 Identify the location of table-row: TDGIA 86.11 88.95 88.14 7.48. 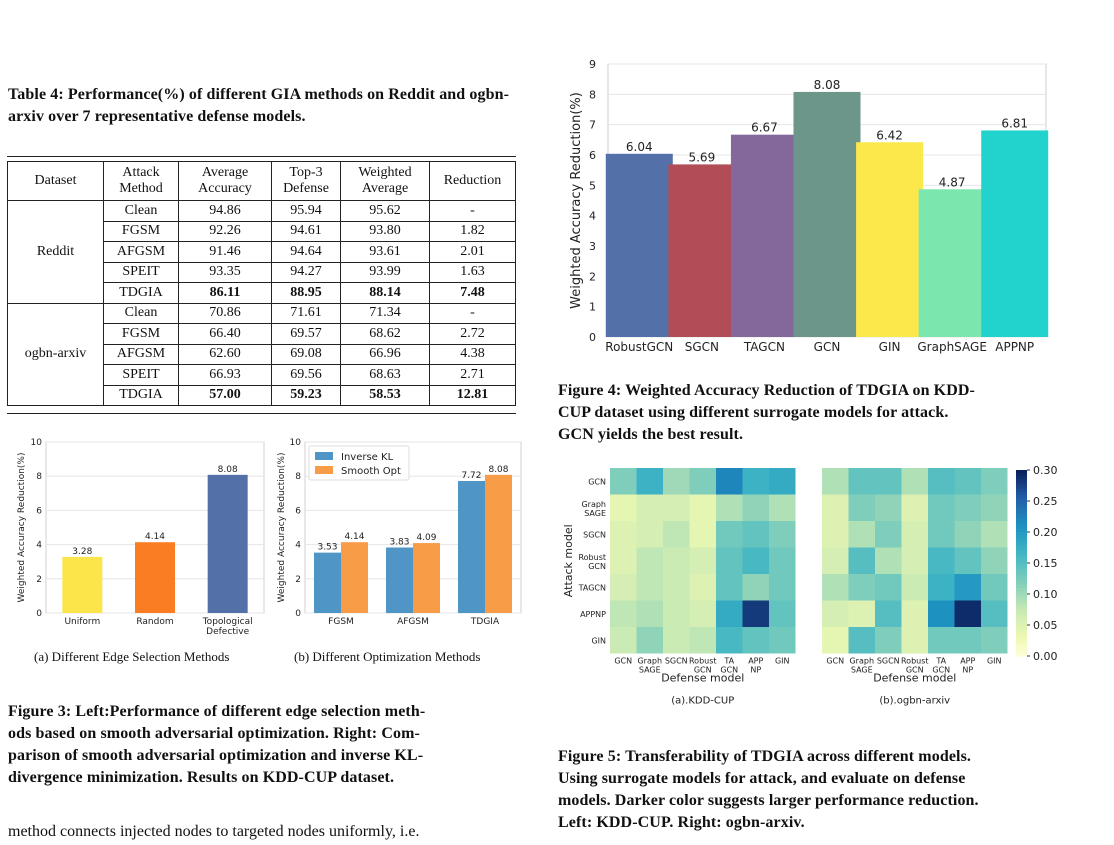
(262, 293).